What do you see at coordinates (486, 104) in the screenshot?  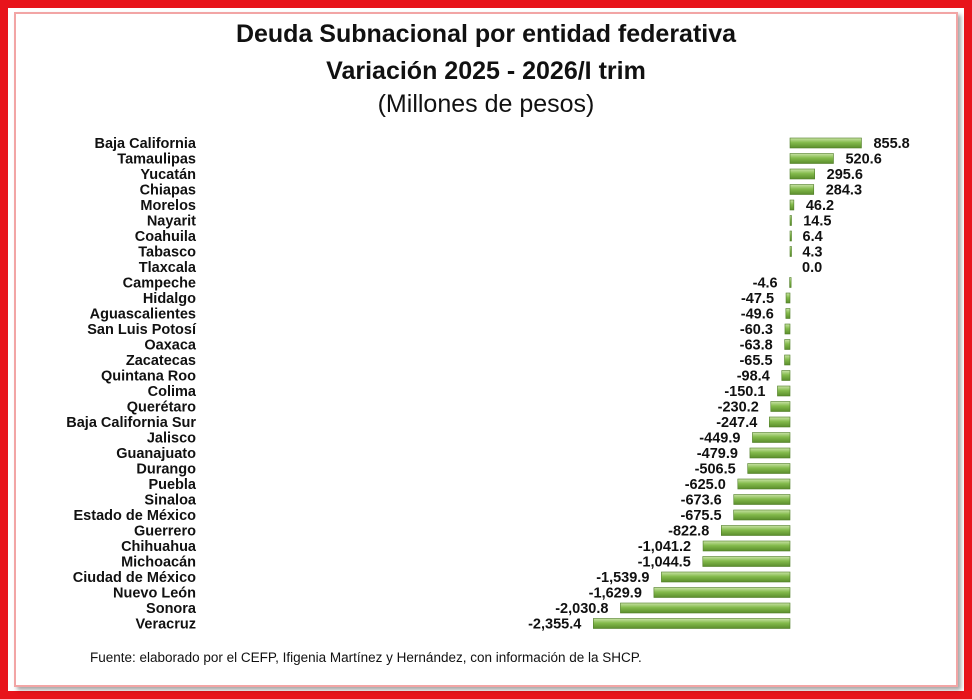 I see `chart-unit-label: (Millones de pesos)` at bounding box center [486, 104].